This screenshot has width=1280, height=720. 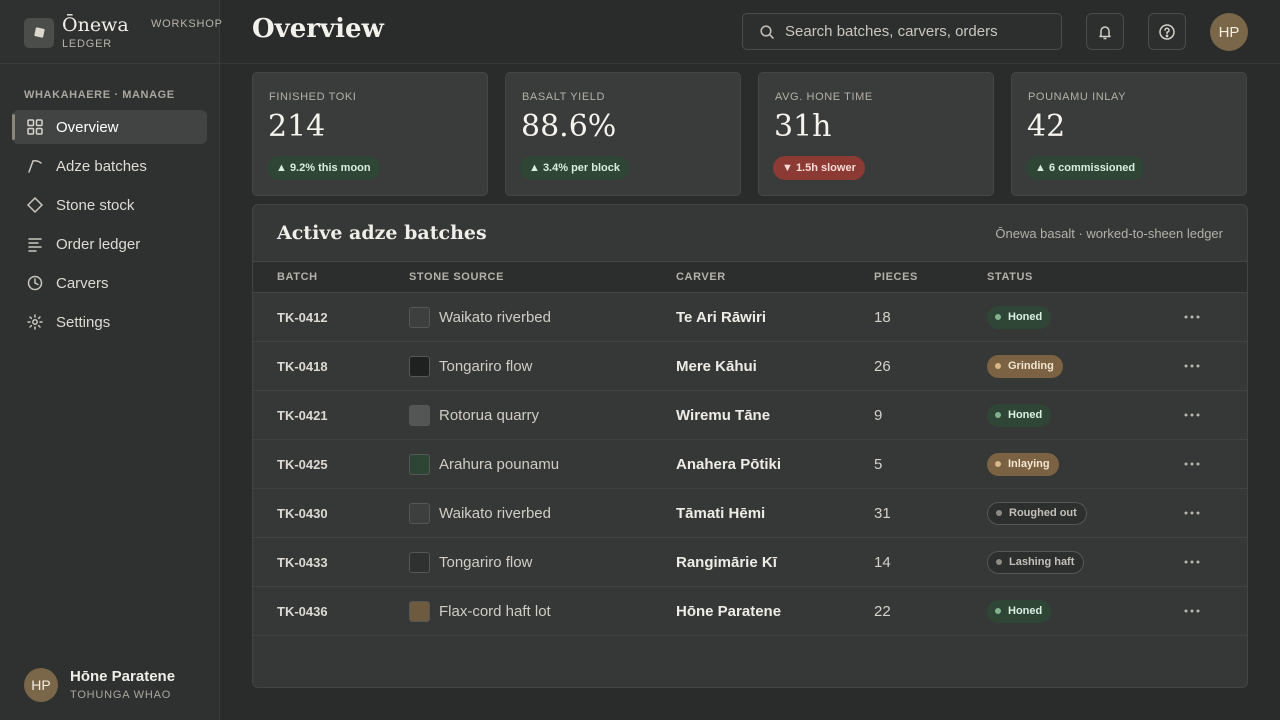 What do you see at coordinates (302, 464) in the screenshot?
I see `batch-id: TK-0425` at bounding box center [302, 464].